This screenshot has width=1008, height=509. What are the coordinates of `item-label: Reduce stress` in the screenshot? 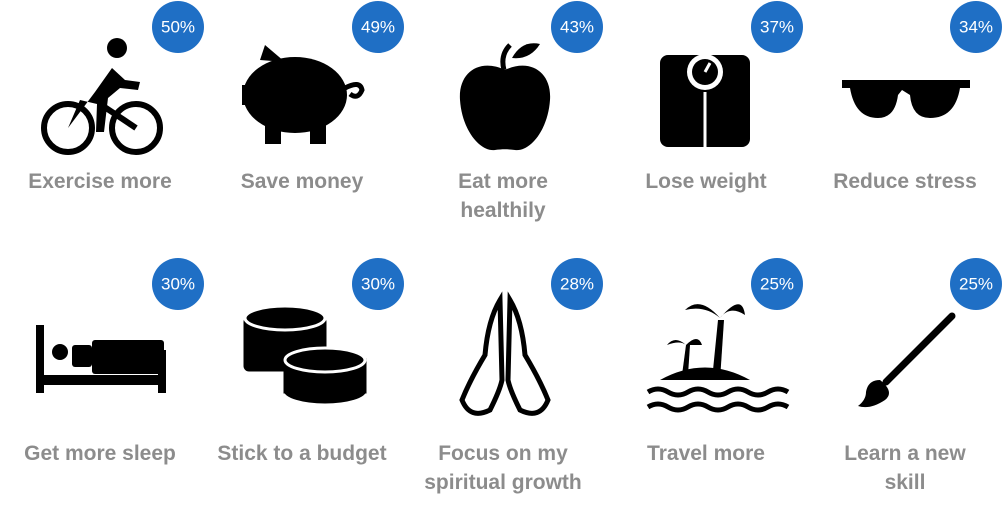 It's located at (905, 181).